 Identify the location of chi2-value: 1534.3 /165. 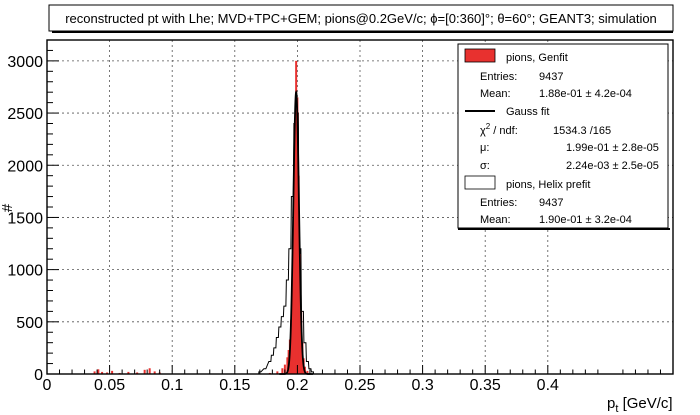
(582, 131).